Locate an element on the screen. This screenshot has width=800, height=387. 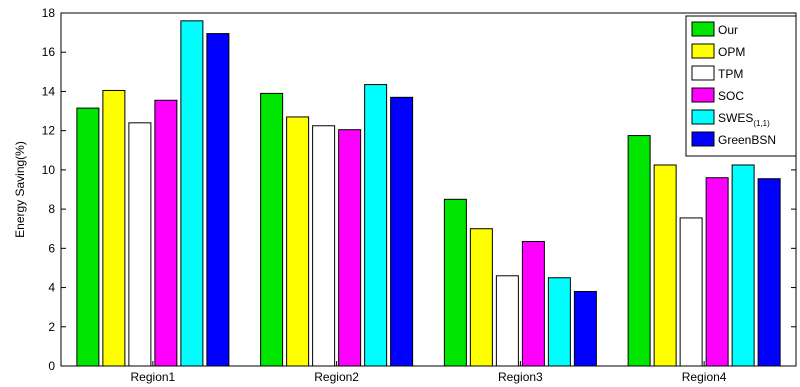
legend-label-main: OPM is located at coordinates (731, 52).